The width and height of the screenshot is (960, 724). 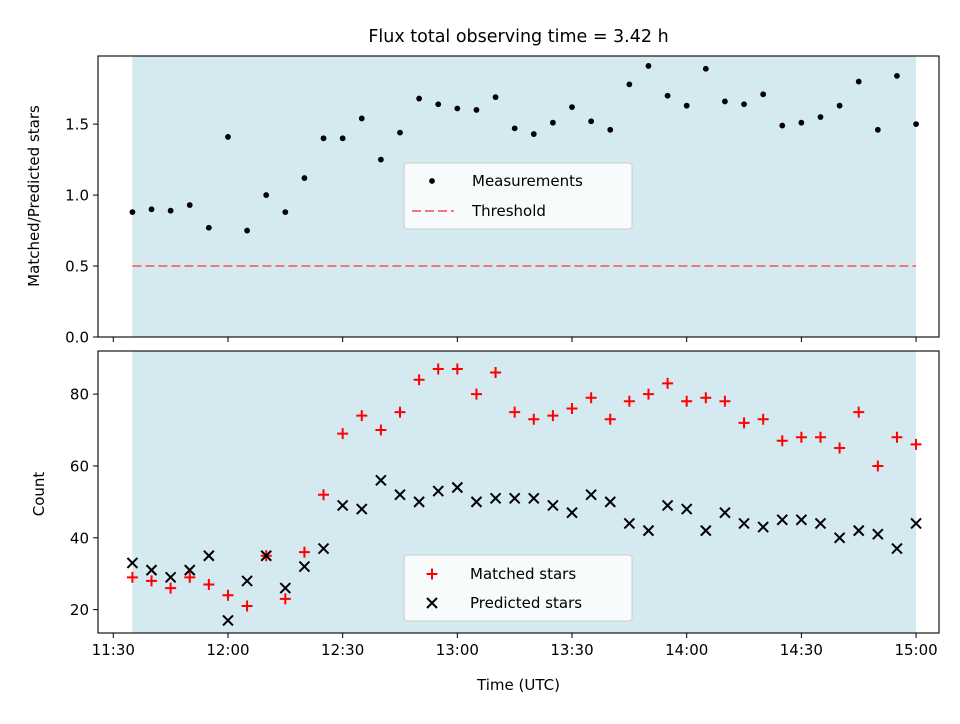 I want to click on top-y-tick-label: 0.5, so click(x=77, y=267).